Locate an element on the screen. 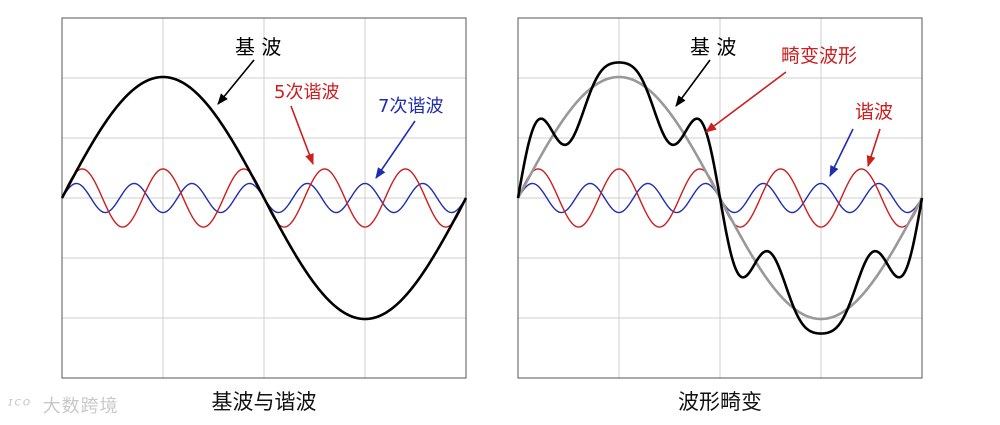  watermark: ᶦᶜᵒ 大数跨境 is located at coordinates (63, 405).